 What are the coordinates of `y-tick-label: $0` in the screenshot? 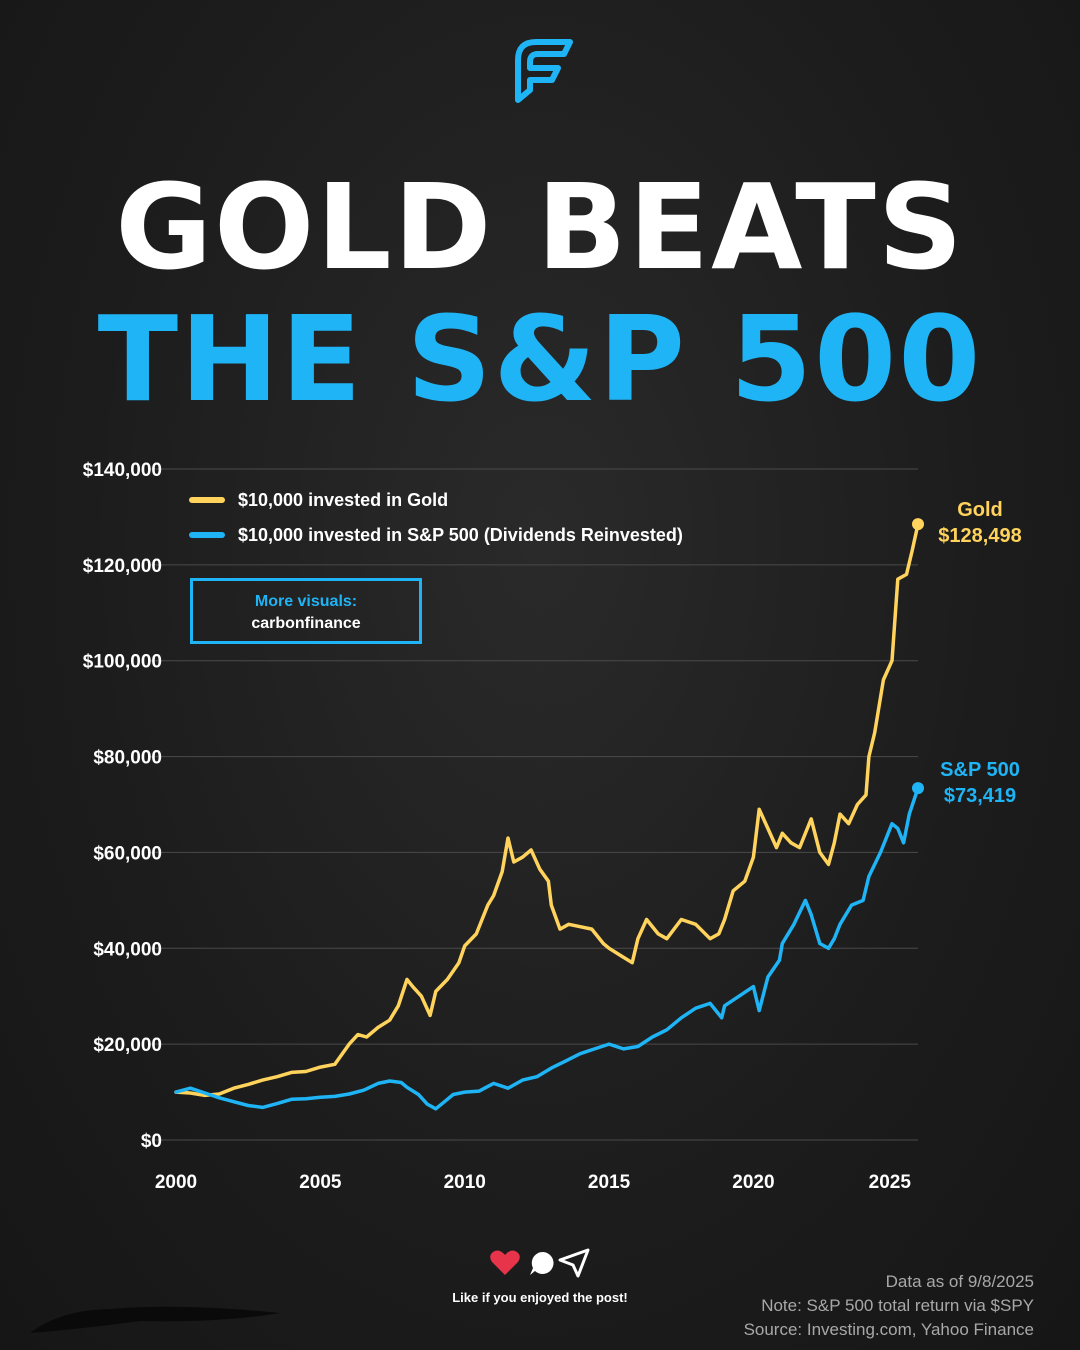 It's located at (151, 1141).